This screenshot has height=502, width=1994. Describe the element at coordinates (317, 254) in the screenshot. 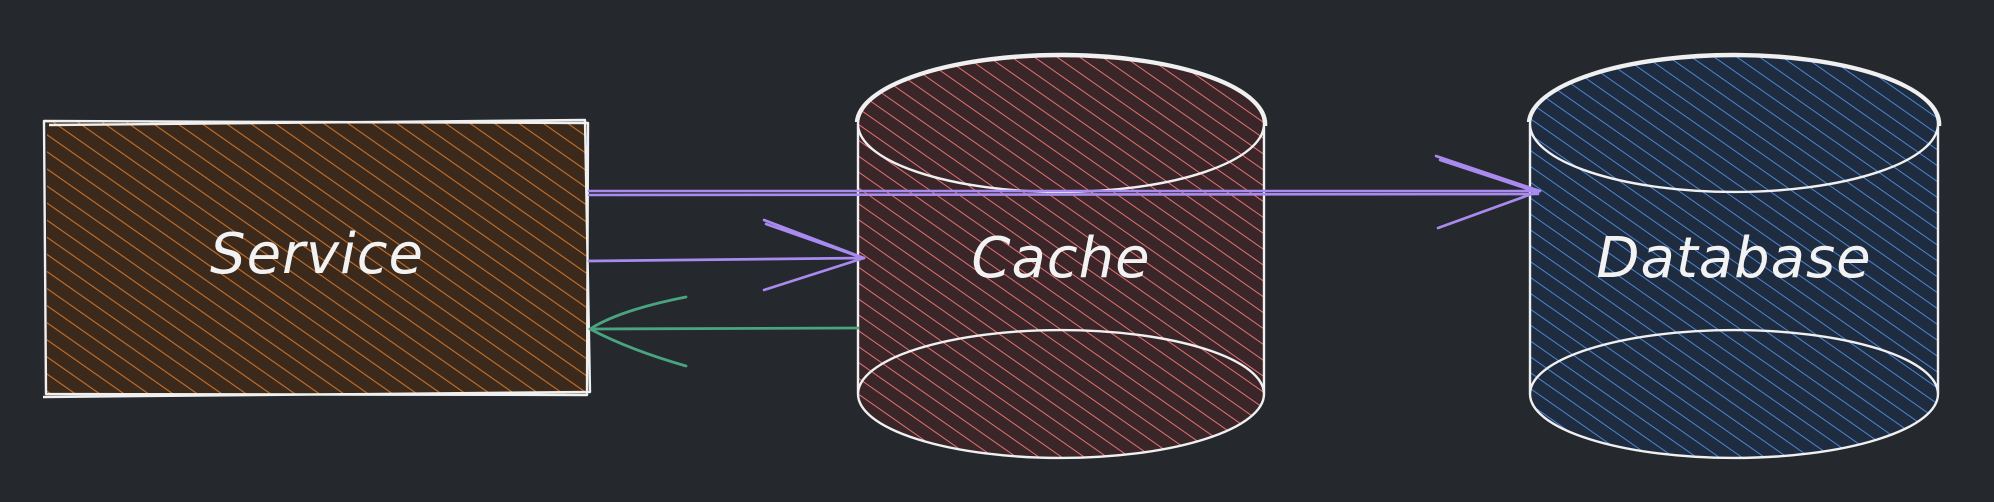

I see `service-label: Service` at that location.